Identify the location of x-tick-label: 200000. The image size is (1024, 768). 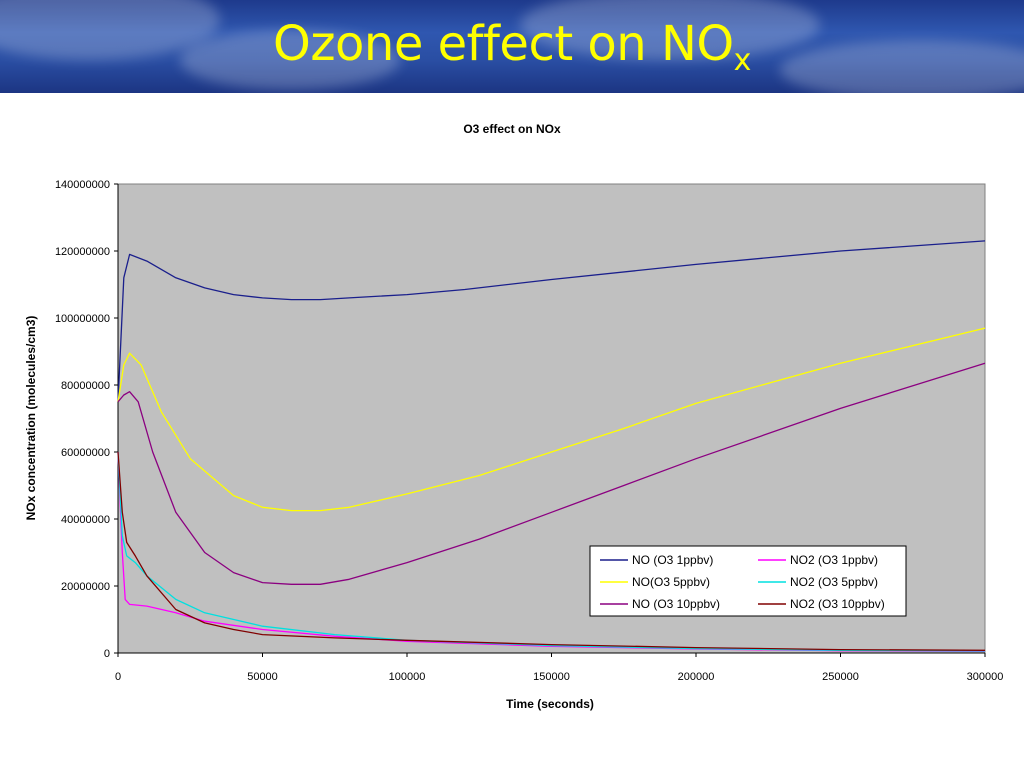
(696, 677).